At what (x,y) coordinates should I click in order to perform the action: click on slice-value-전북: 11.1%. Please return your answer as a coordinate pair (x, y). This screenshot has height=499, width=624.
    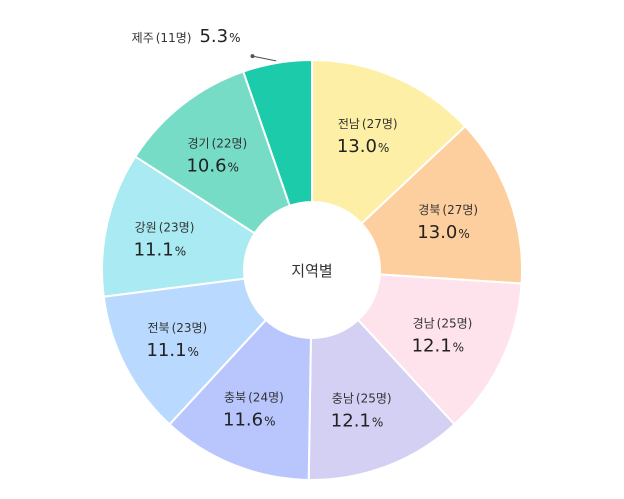
    Looking at the image, I should click on (172, 350).